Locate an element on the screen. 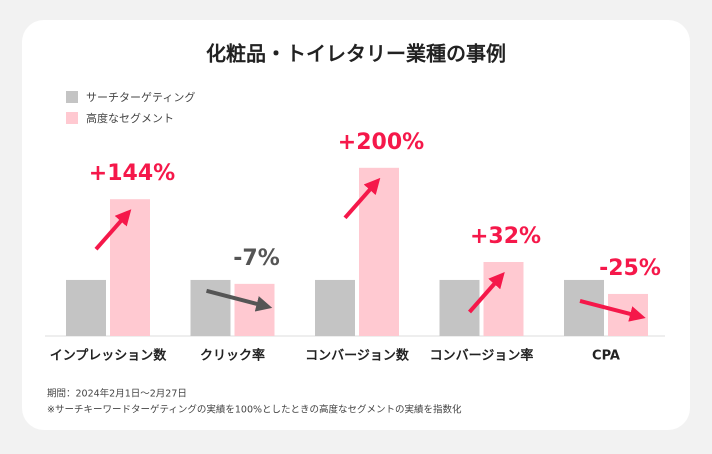 The width and height of the screenshot is (712, 454). x-tick-label: コンバージョン数 is located at coordinates (357, 356).